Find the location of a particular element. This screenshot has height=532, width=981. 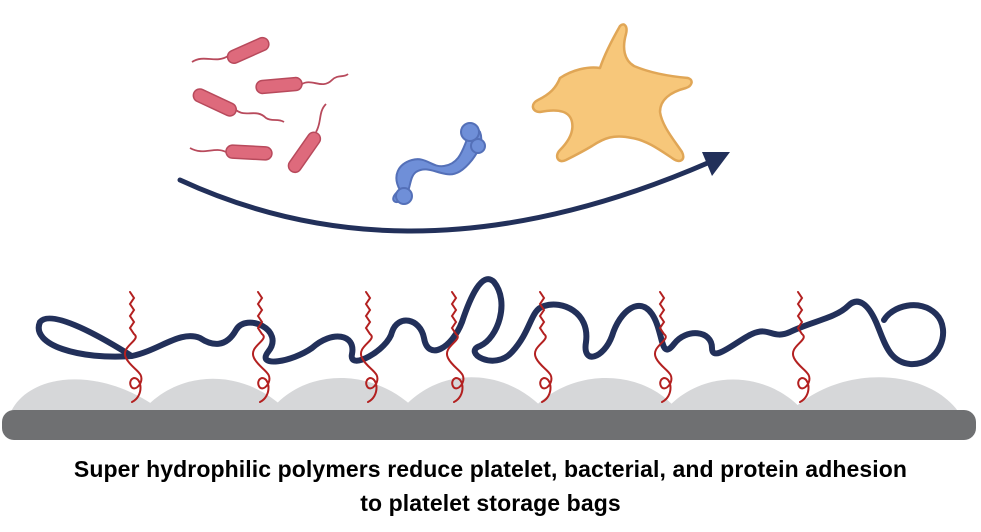

bag-surface-mounds is located at coordinates (485, 395).